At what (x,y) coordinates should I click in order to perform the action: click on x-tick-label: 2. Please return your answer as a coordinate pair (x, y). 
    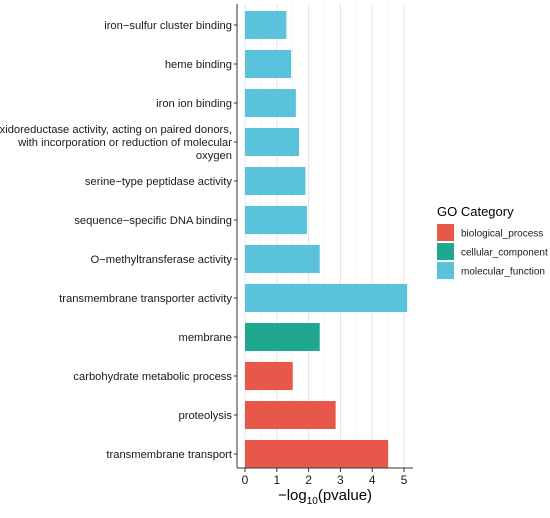
    Looking at the image, I should click on (308, 480).